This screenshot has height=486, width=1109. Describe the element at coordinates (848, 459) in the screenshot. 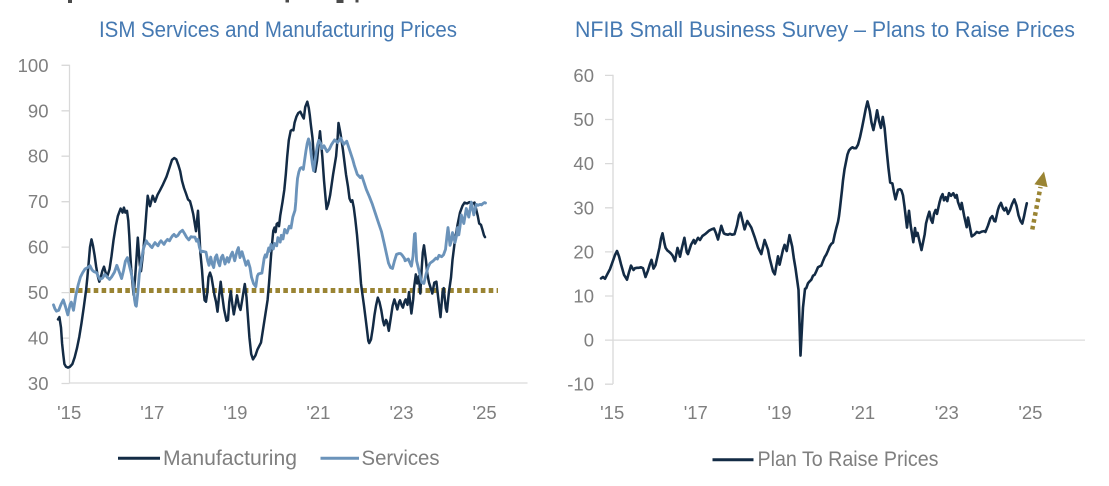

I see `svg-text: Plan To Raise Prices` at that location.